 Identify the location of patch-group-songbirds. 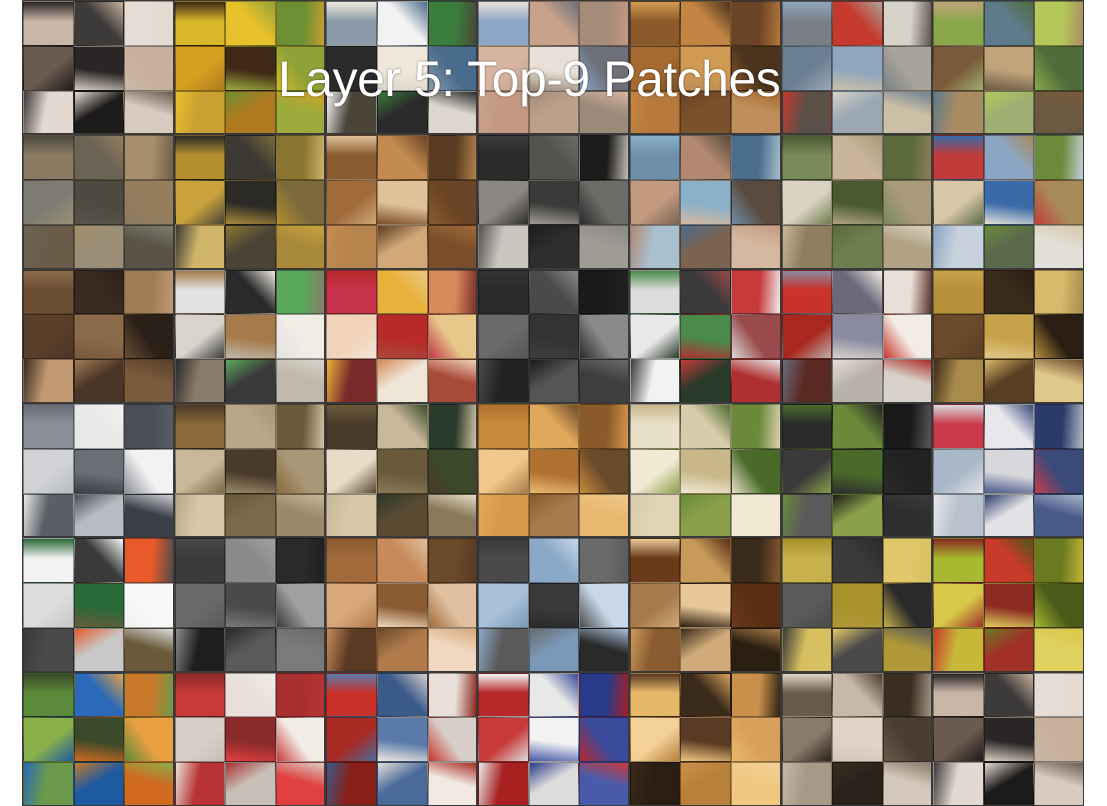
(98, 738).